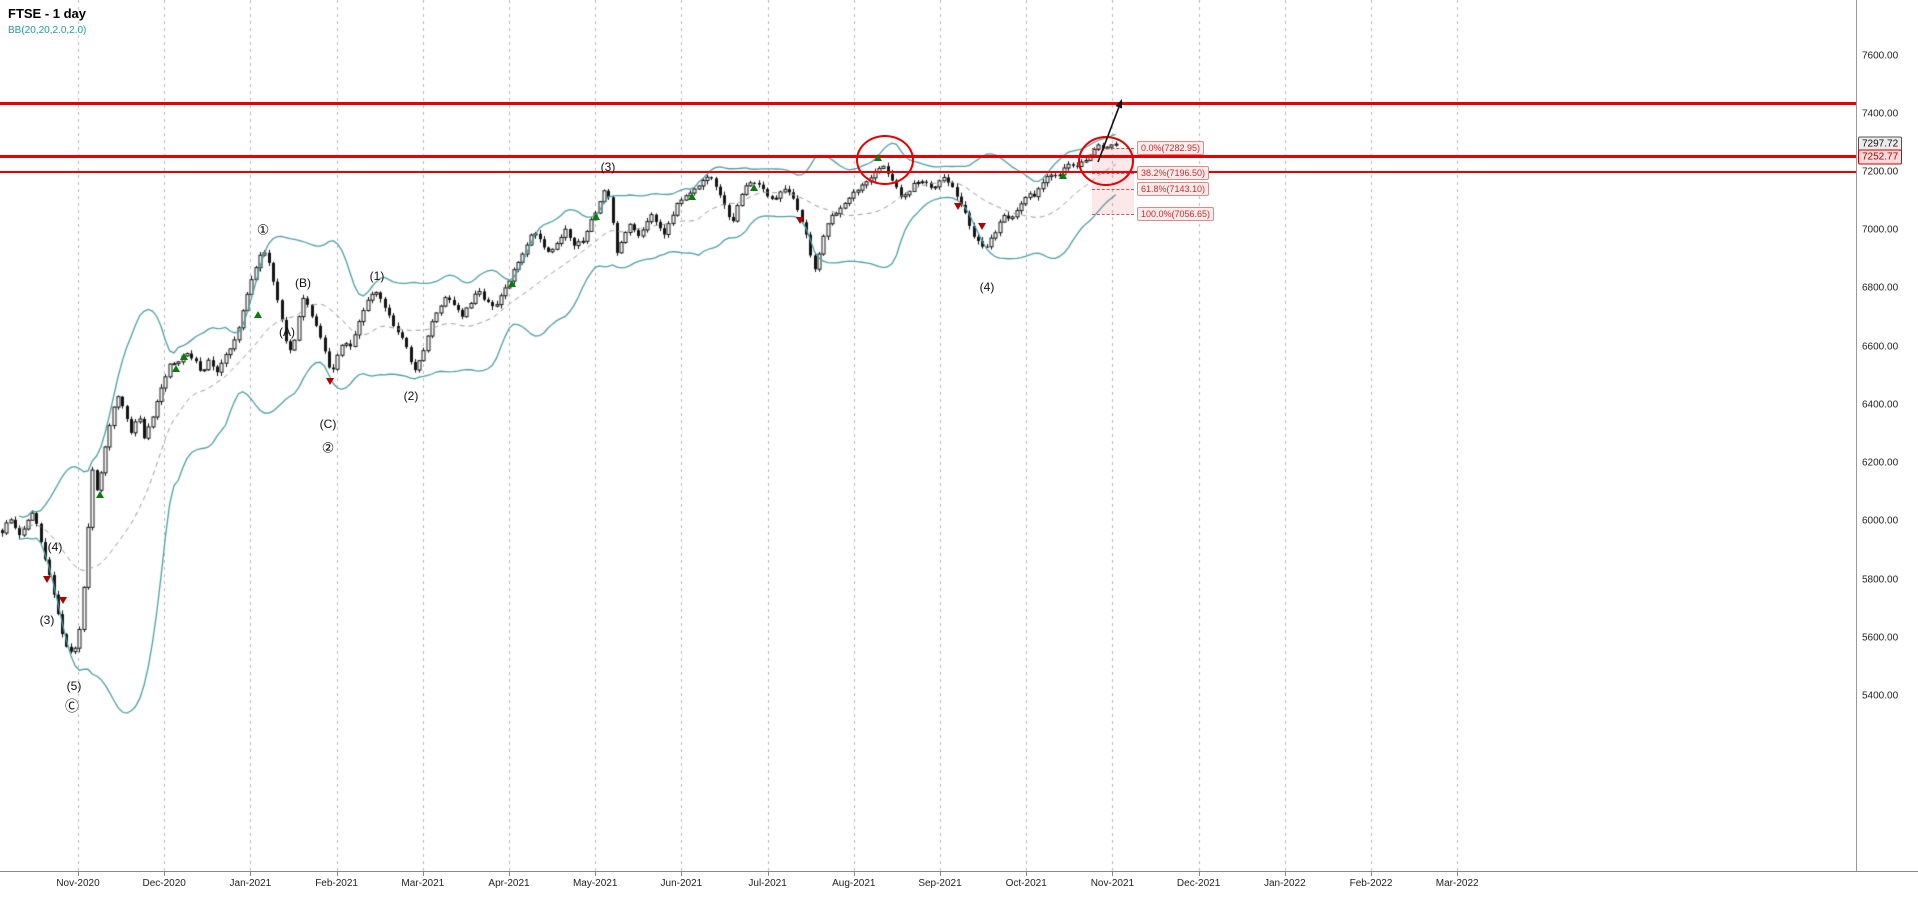  I want to click on price-axis-label: 6200.00, so click(1880, 463).